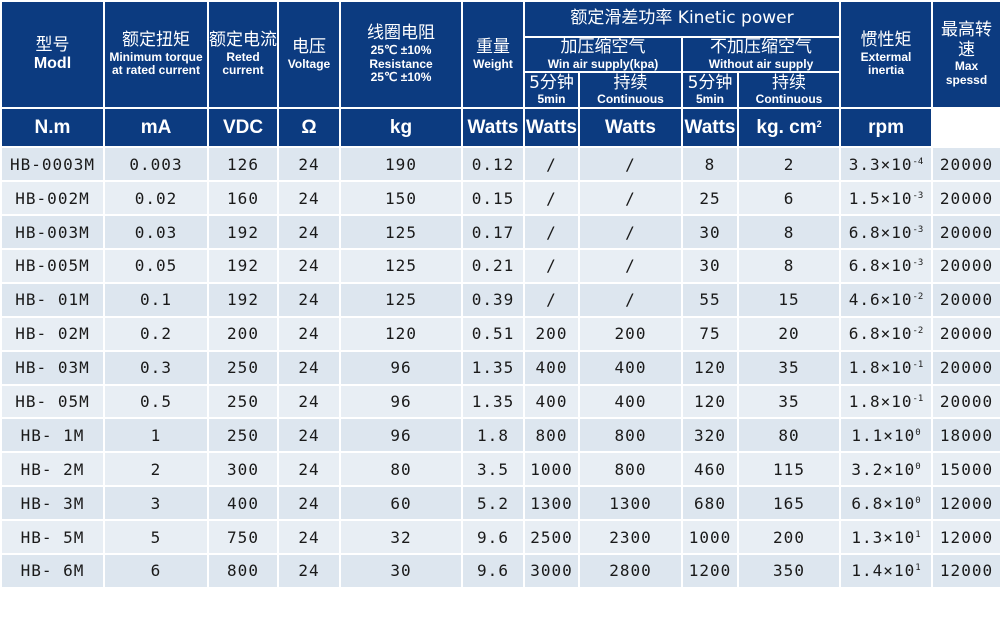 The image size is (1000, 628). What do you see at coordinates (551, 90) in the screenshot?
I see `header-with-air-5min: 5分钟 5min` at bounding box center [551, 90].